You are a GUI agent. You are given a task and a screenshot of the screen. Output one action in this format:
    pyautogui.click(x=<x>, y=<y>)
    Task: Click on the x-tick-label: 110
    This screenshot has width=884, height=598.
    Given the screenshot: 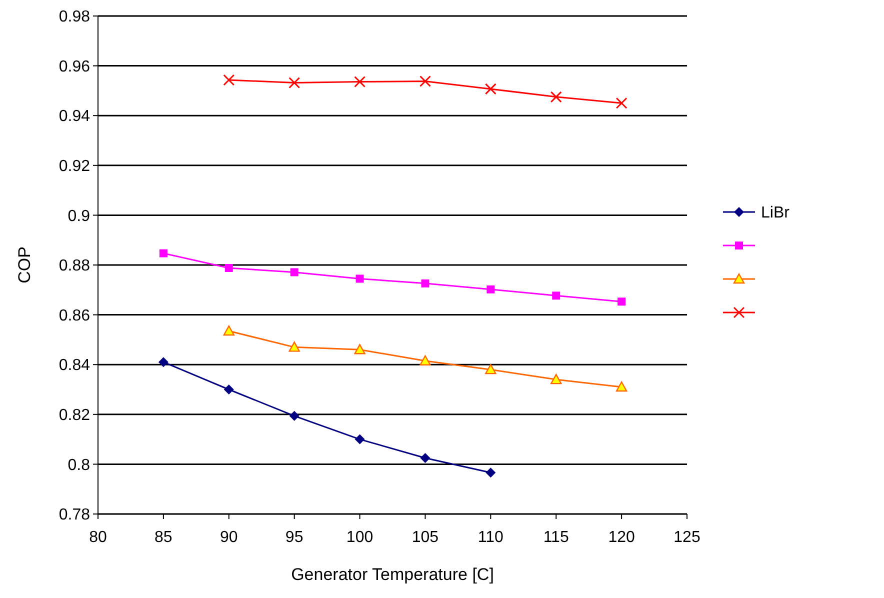 What is the action you would take?
    pyautogui.click(x=491, y=537)
    